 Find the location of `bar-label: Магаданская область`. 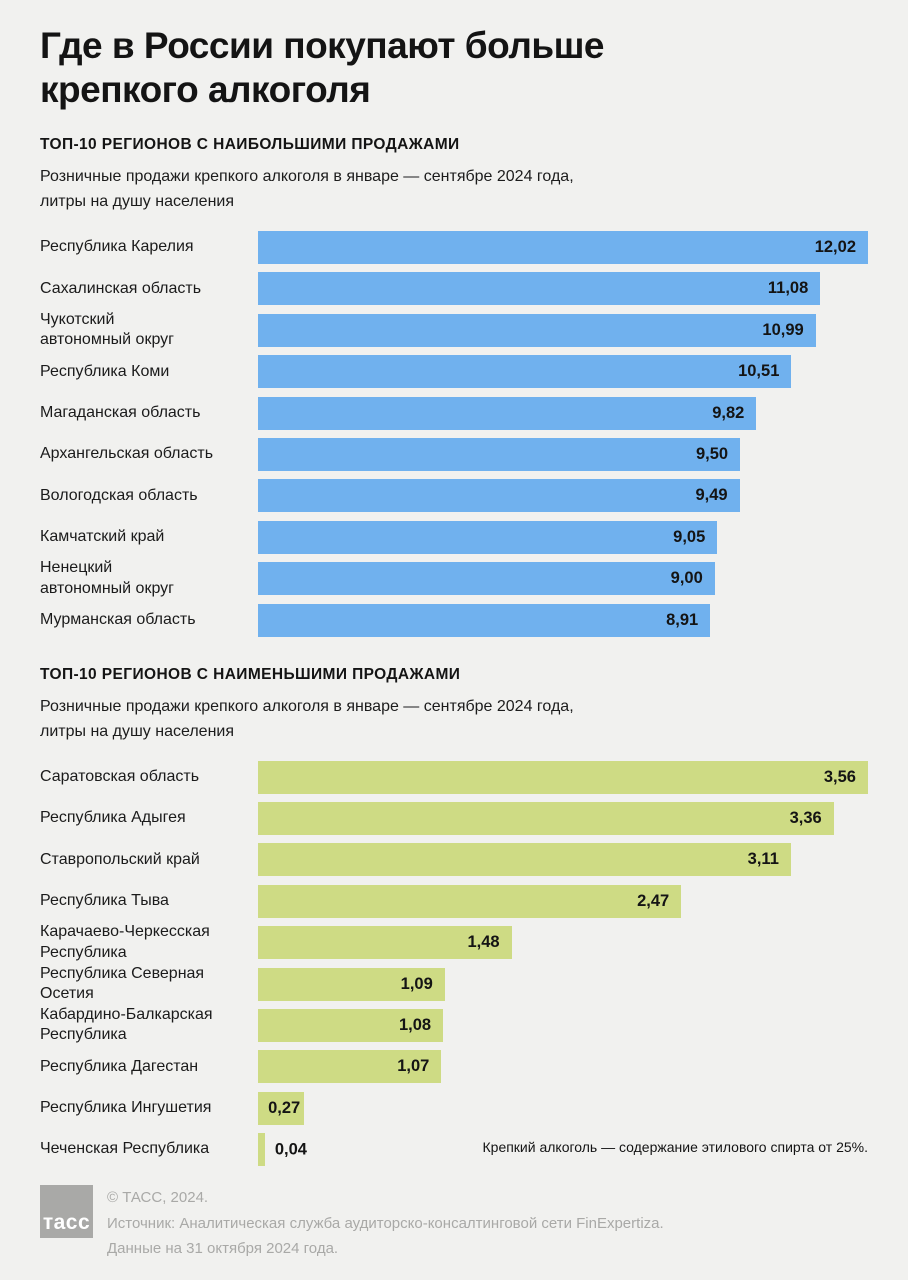

bar-label: Магаданская область is located at coordinates (120, 412).